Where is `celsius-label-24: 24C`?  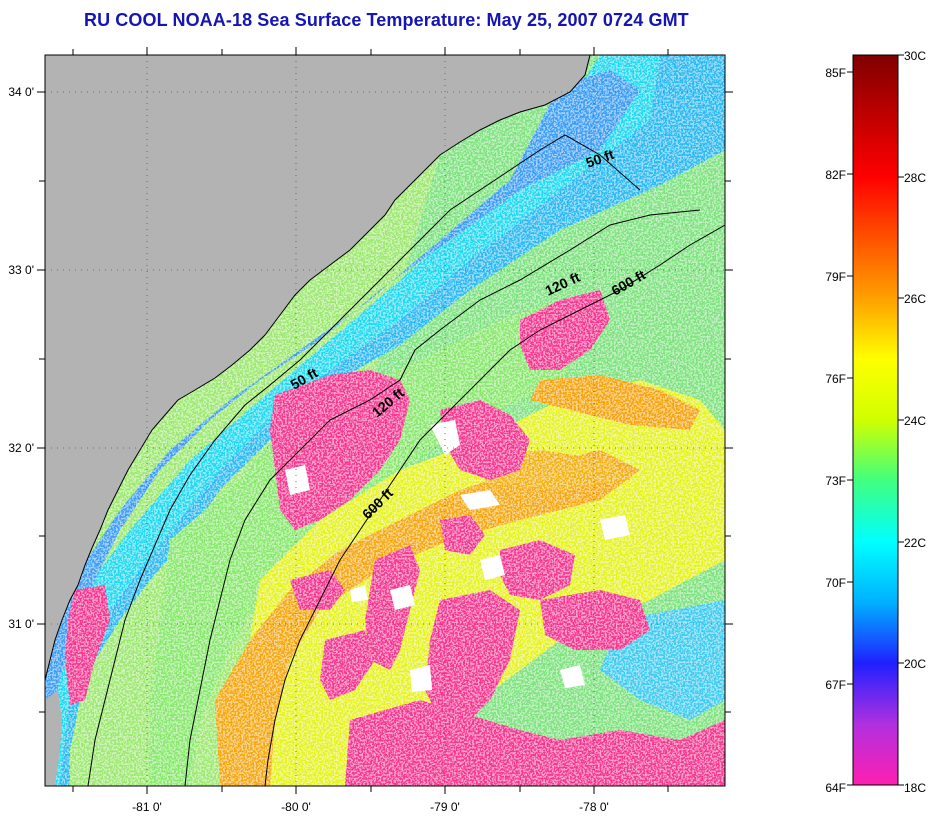 celsius-label-24: 24C is located at coordinates (915, 421).